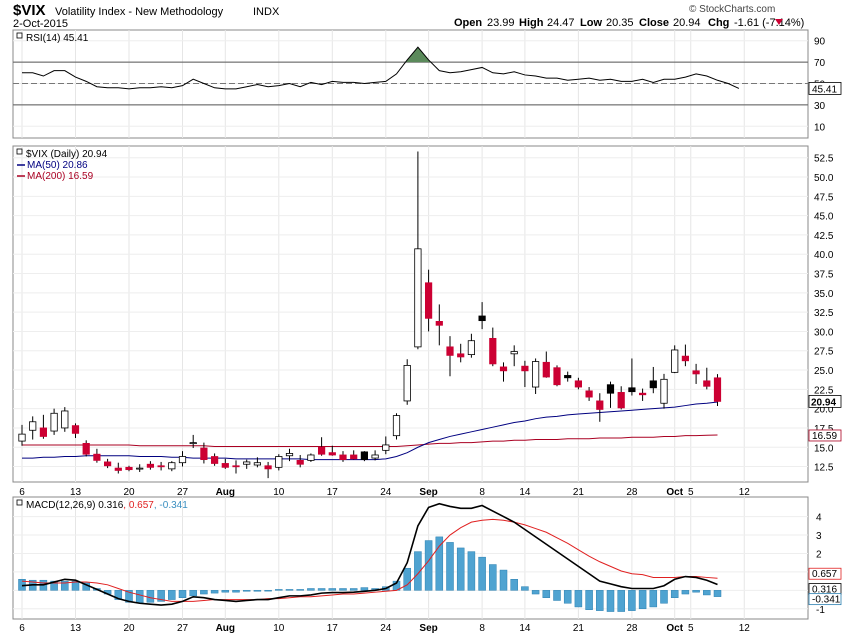 The image size is (850, 633). Describe the element at coordinates (824, 313) in the screenshot. I see `price-tick-label: 32.5` at that location.